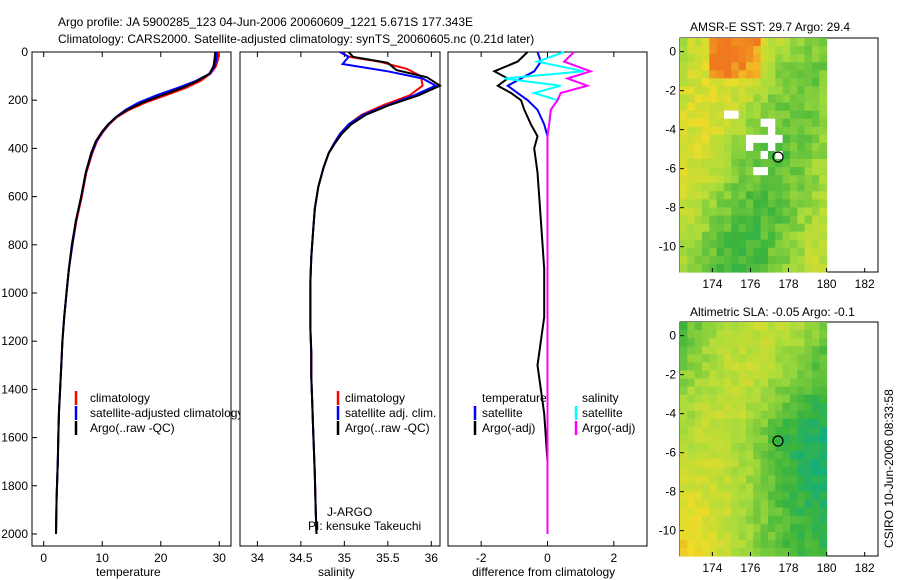 The image size is (900, 580). What do you see at coordinates (301, 558) in the screenshot?
I see `x-tick-label-salinity: 34.5` at bounding box center [301, 558].